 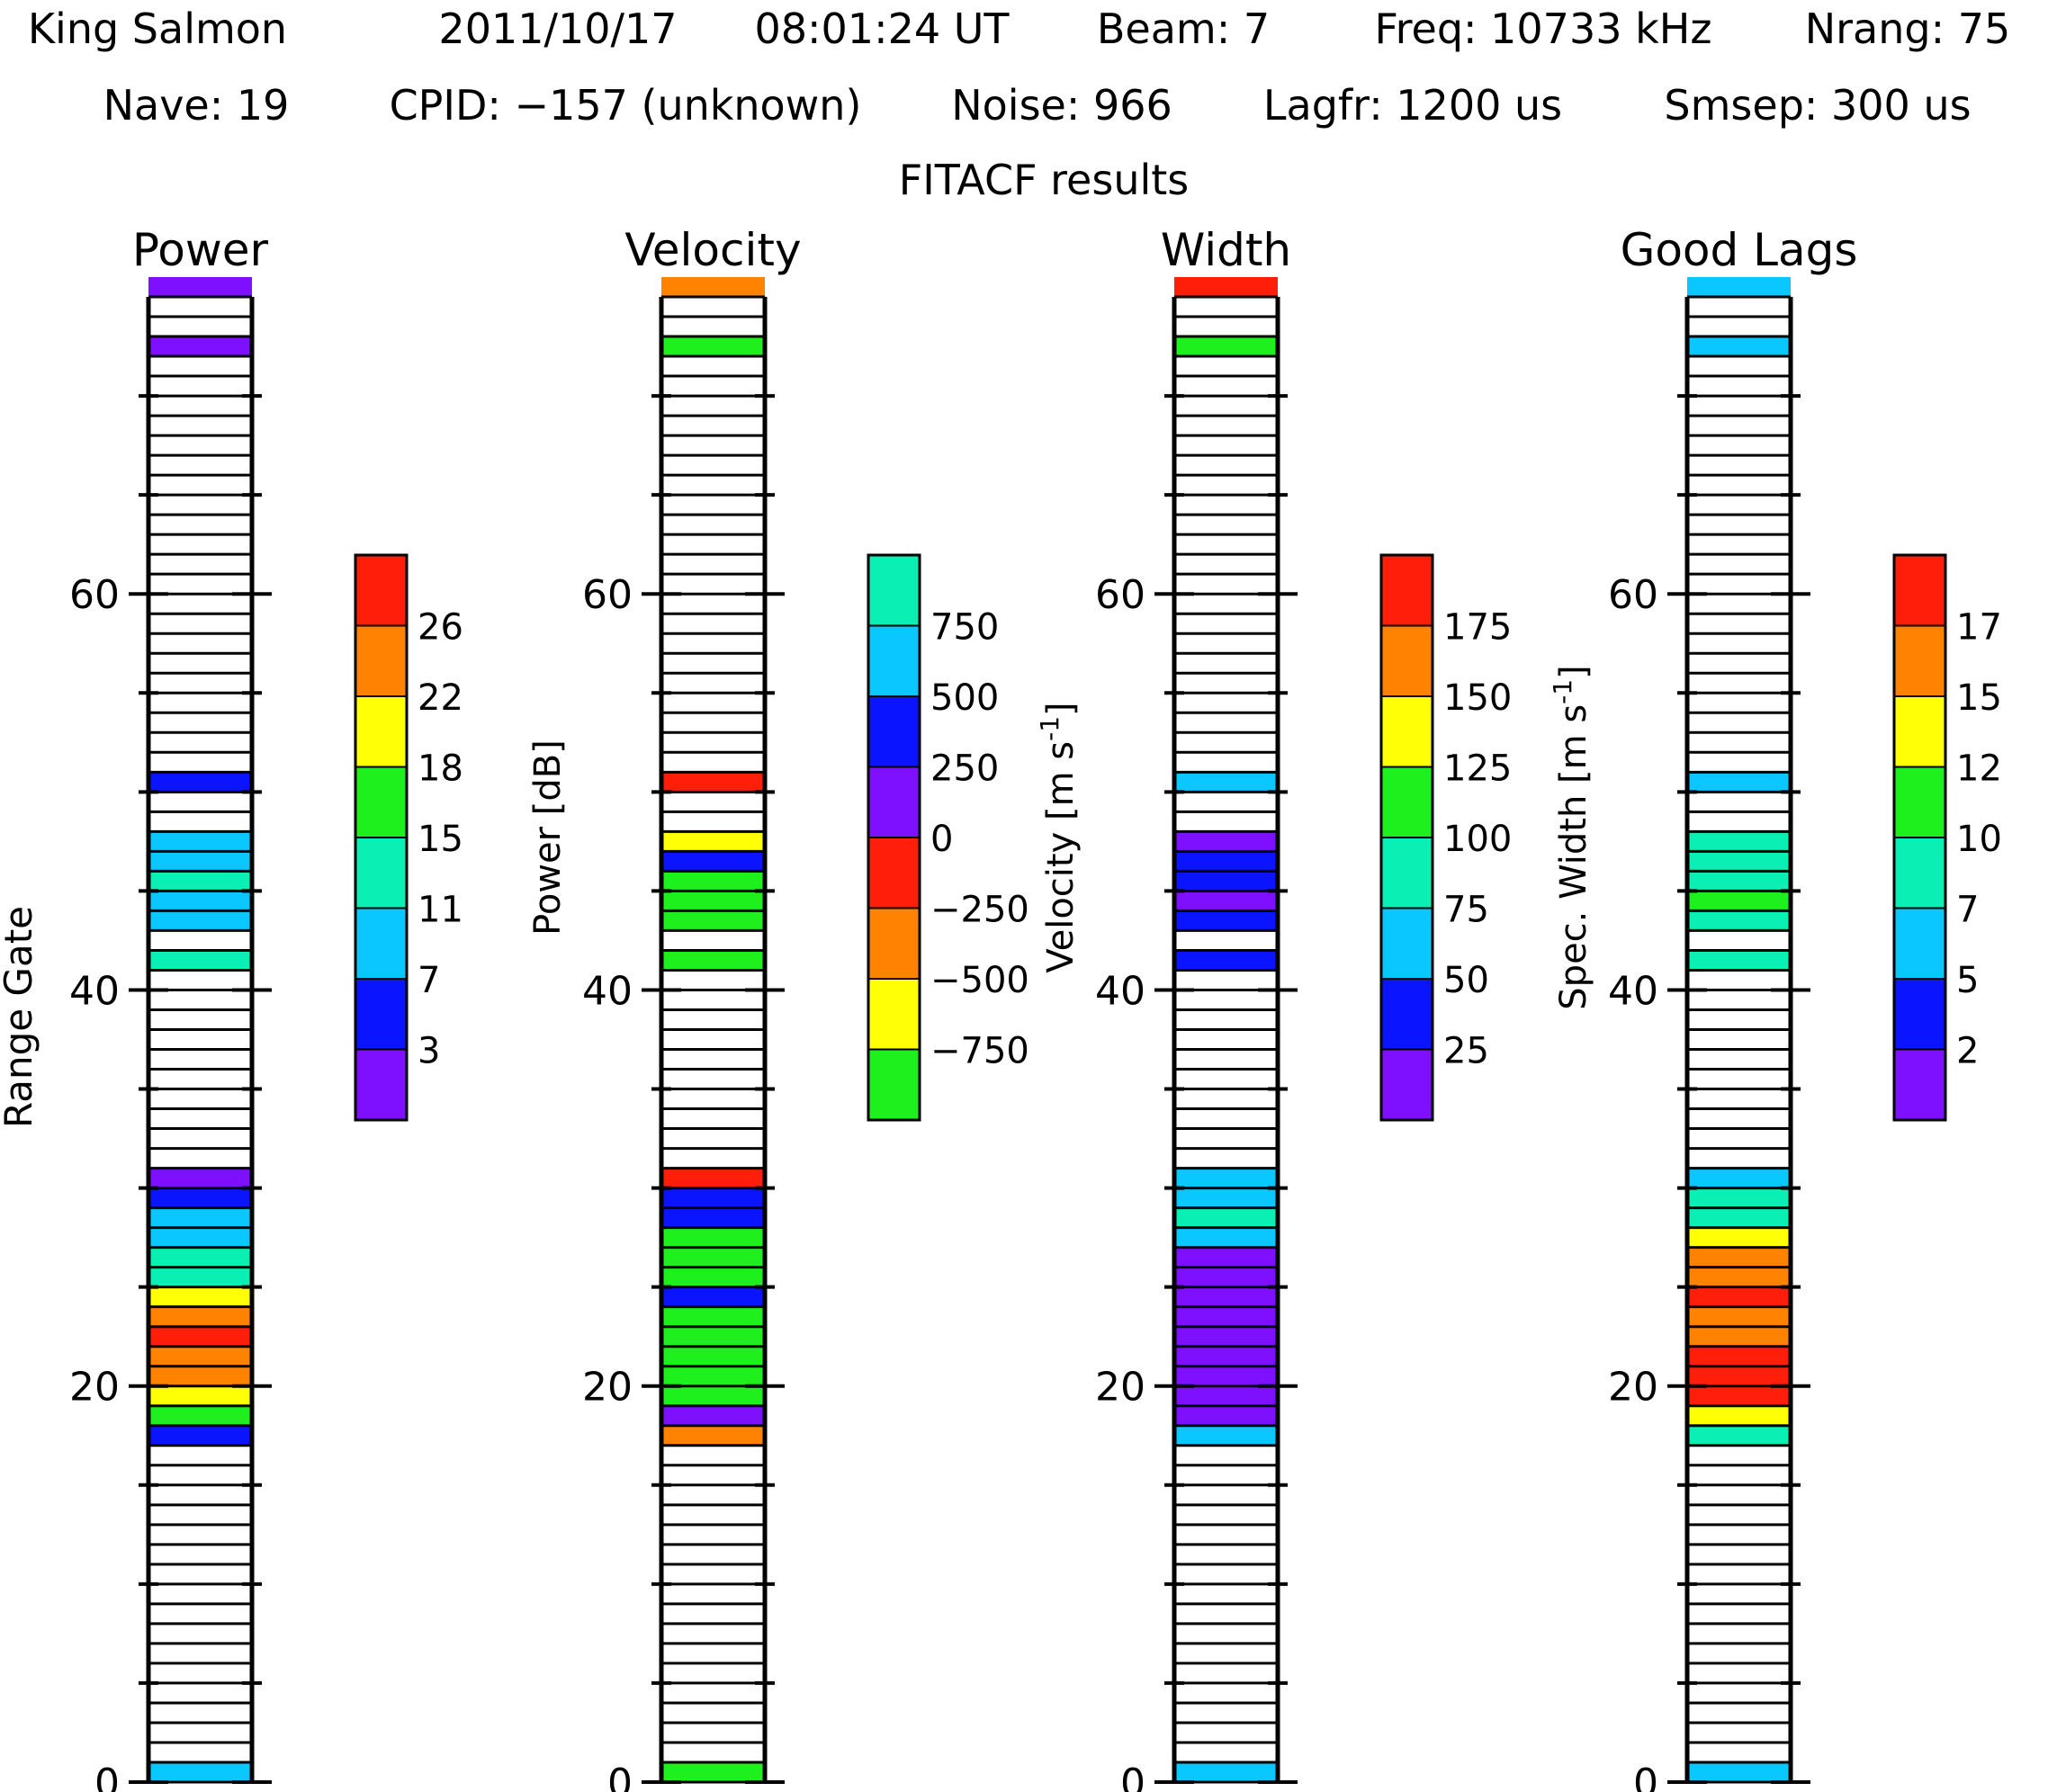 What do you see at coordinates (429, 1051) in the screenshot?
I see `colorbar-tick-label: 3` at bounding box center [429, 1051].